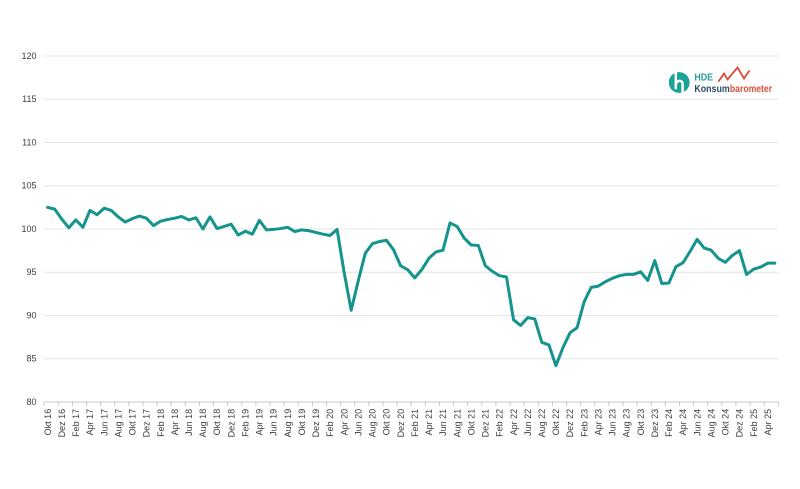  Describe the element at coordinates (31, 402) in the screenshot. I see `svg-text: 80` at that location.